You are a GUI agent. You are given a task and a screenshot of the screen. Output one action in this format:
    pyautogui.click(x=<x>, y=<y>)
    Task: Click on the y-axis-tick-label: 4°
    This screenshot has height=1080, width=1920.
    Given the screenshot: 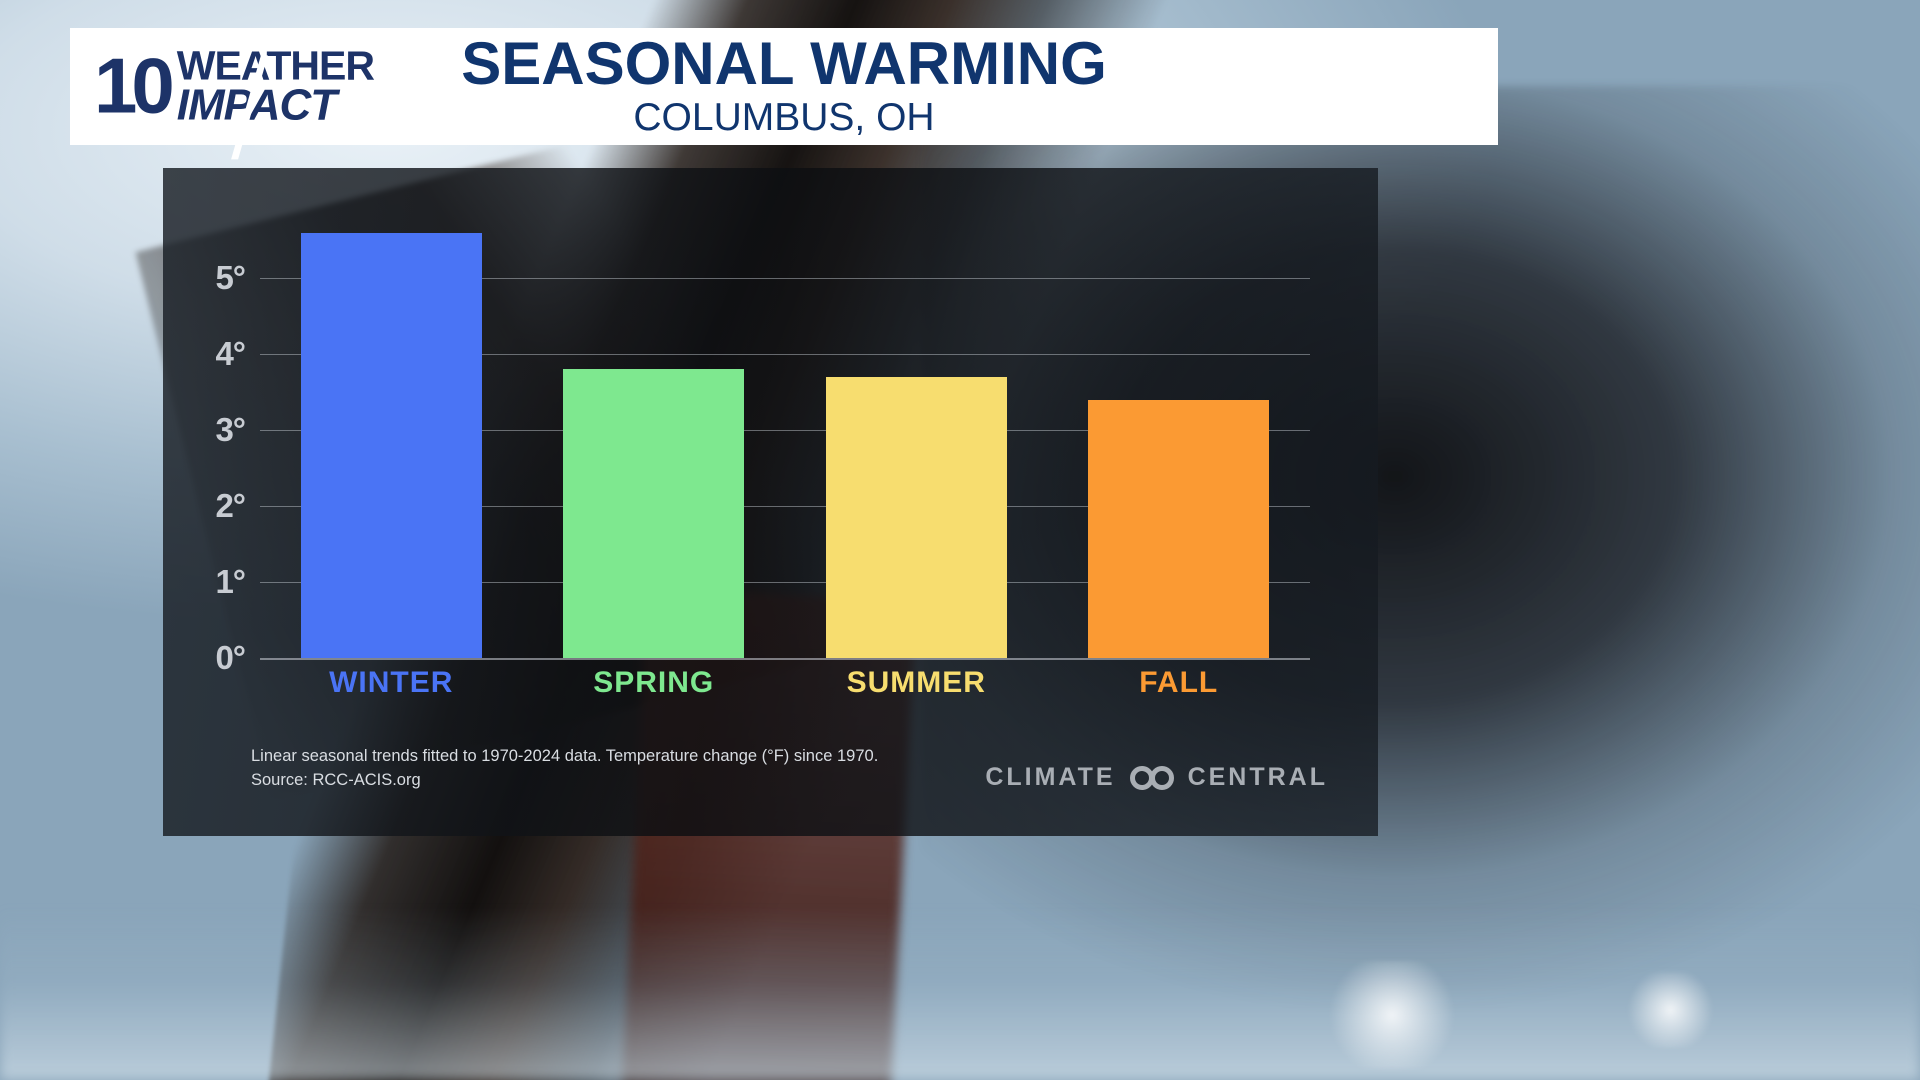 What is the action you would take?
    pyautogui.click(x=230, y=354)
    